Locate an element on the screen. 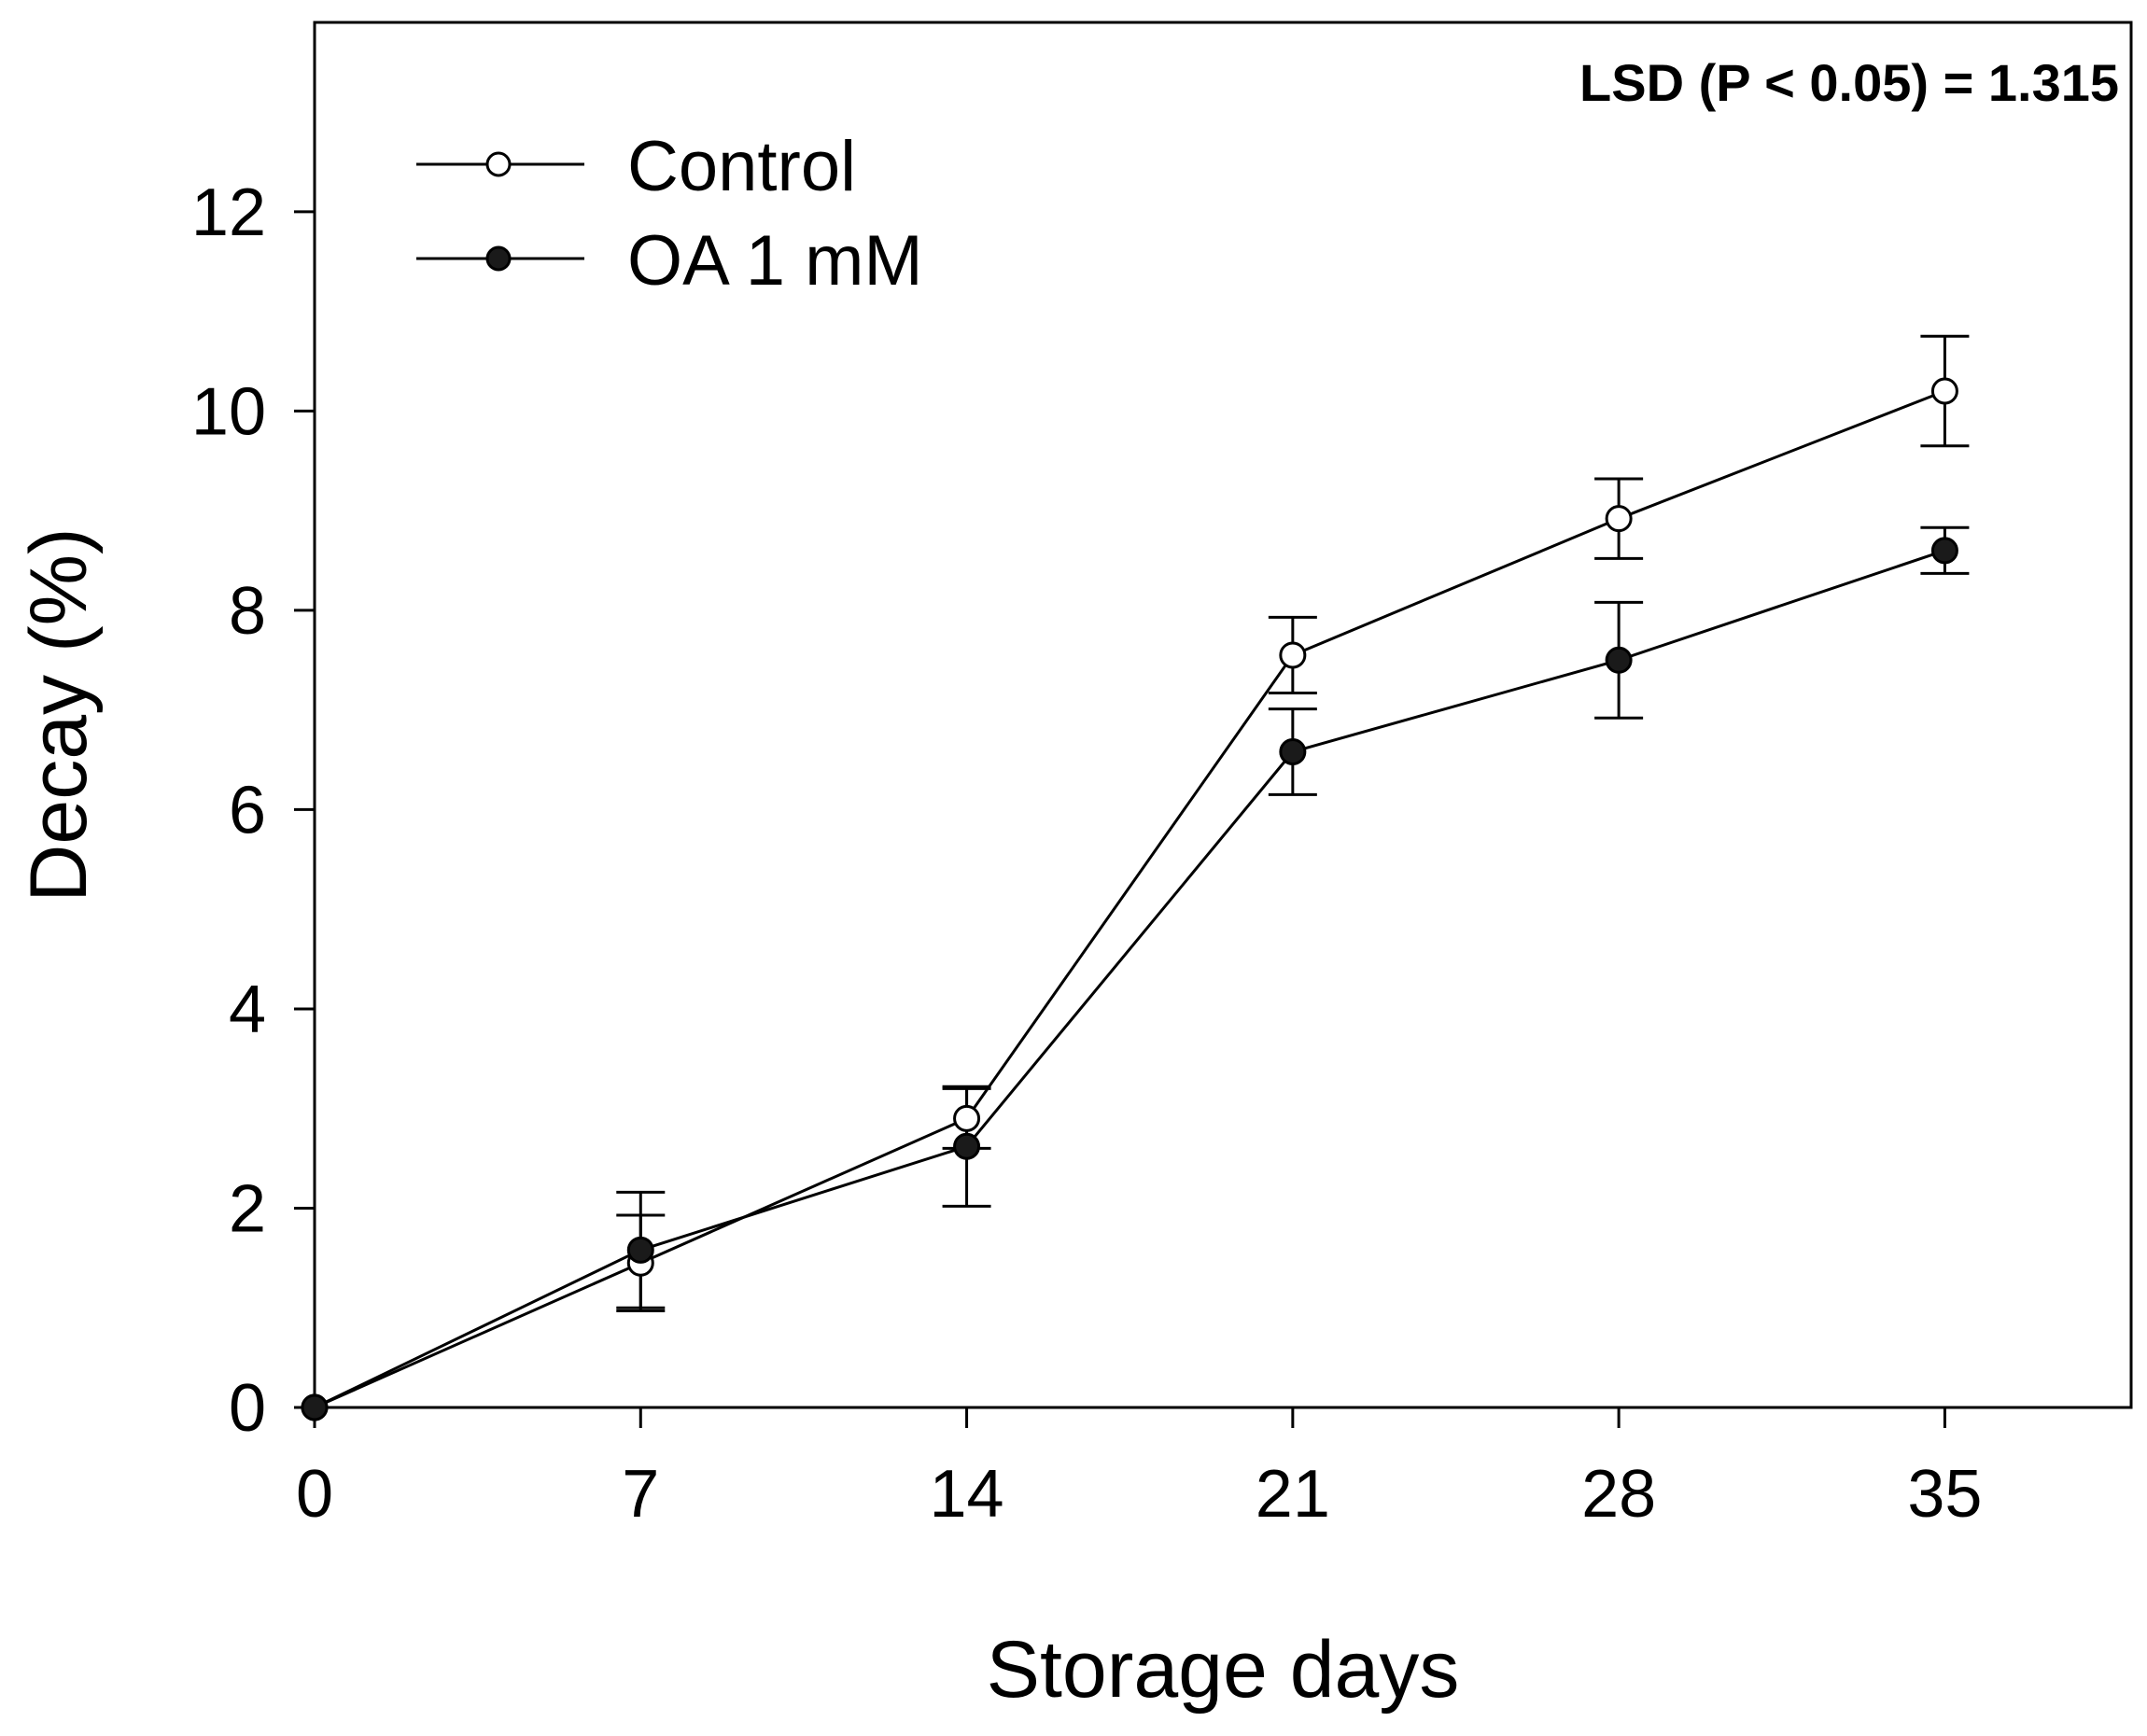 The image size is (2147, 1736). x-tick-label: 35 is located at coordinates (1944, 1494).